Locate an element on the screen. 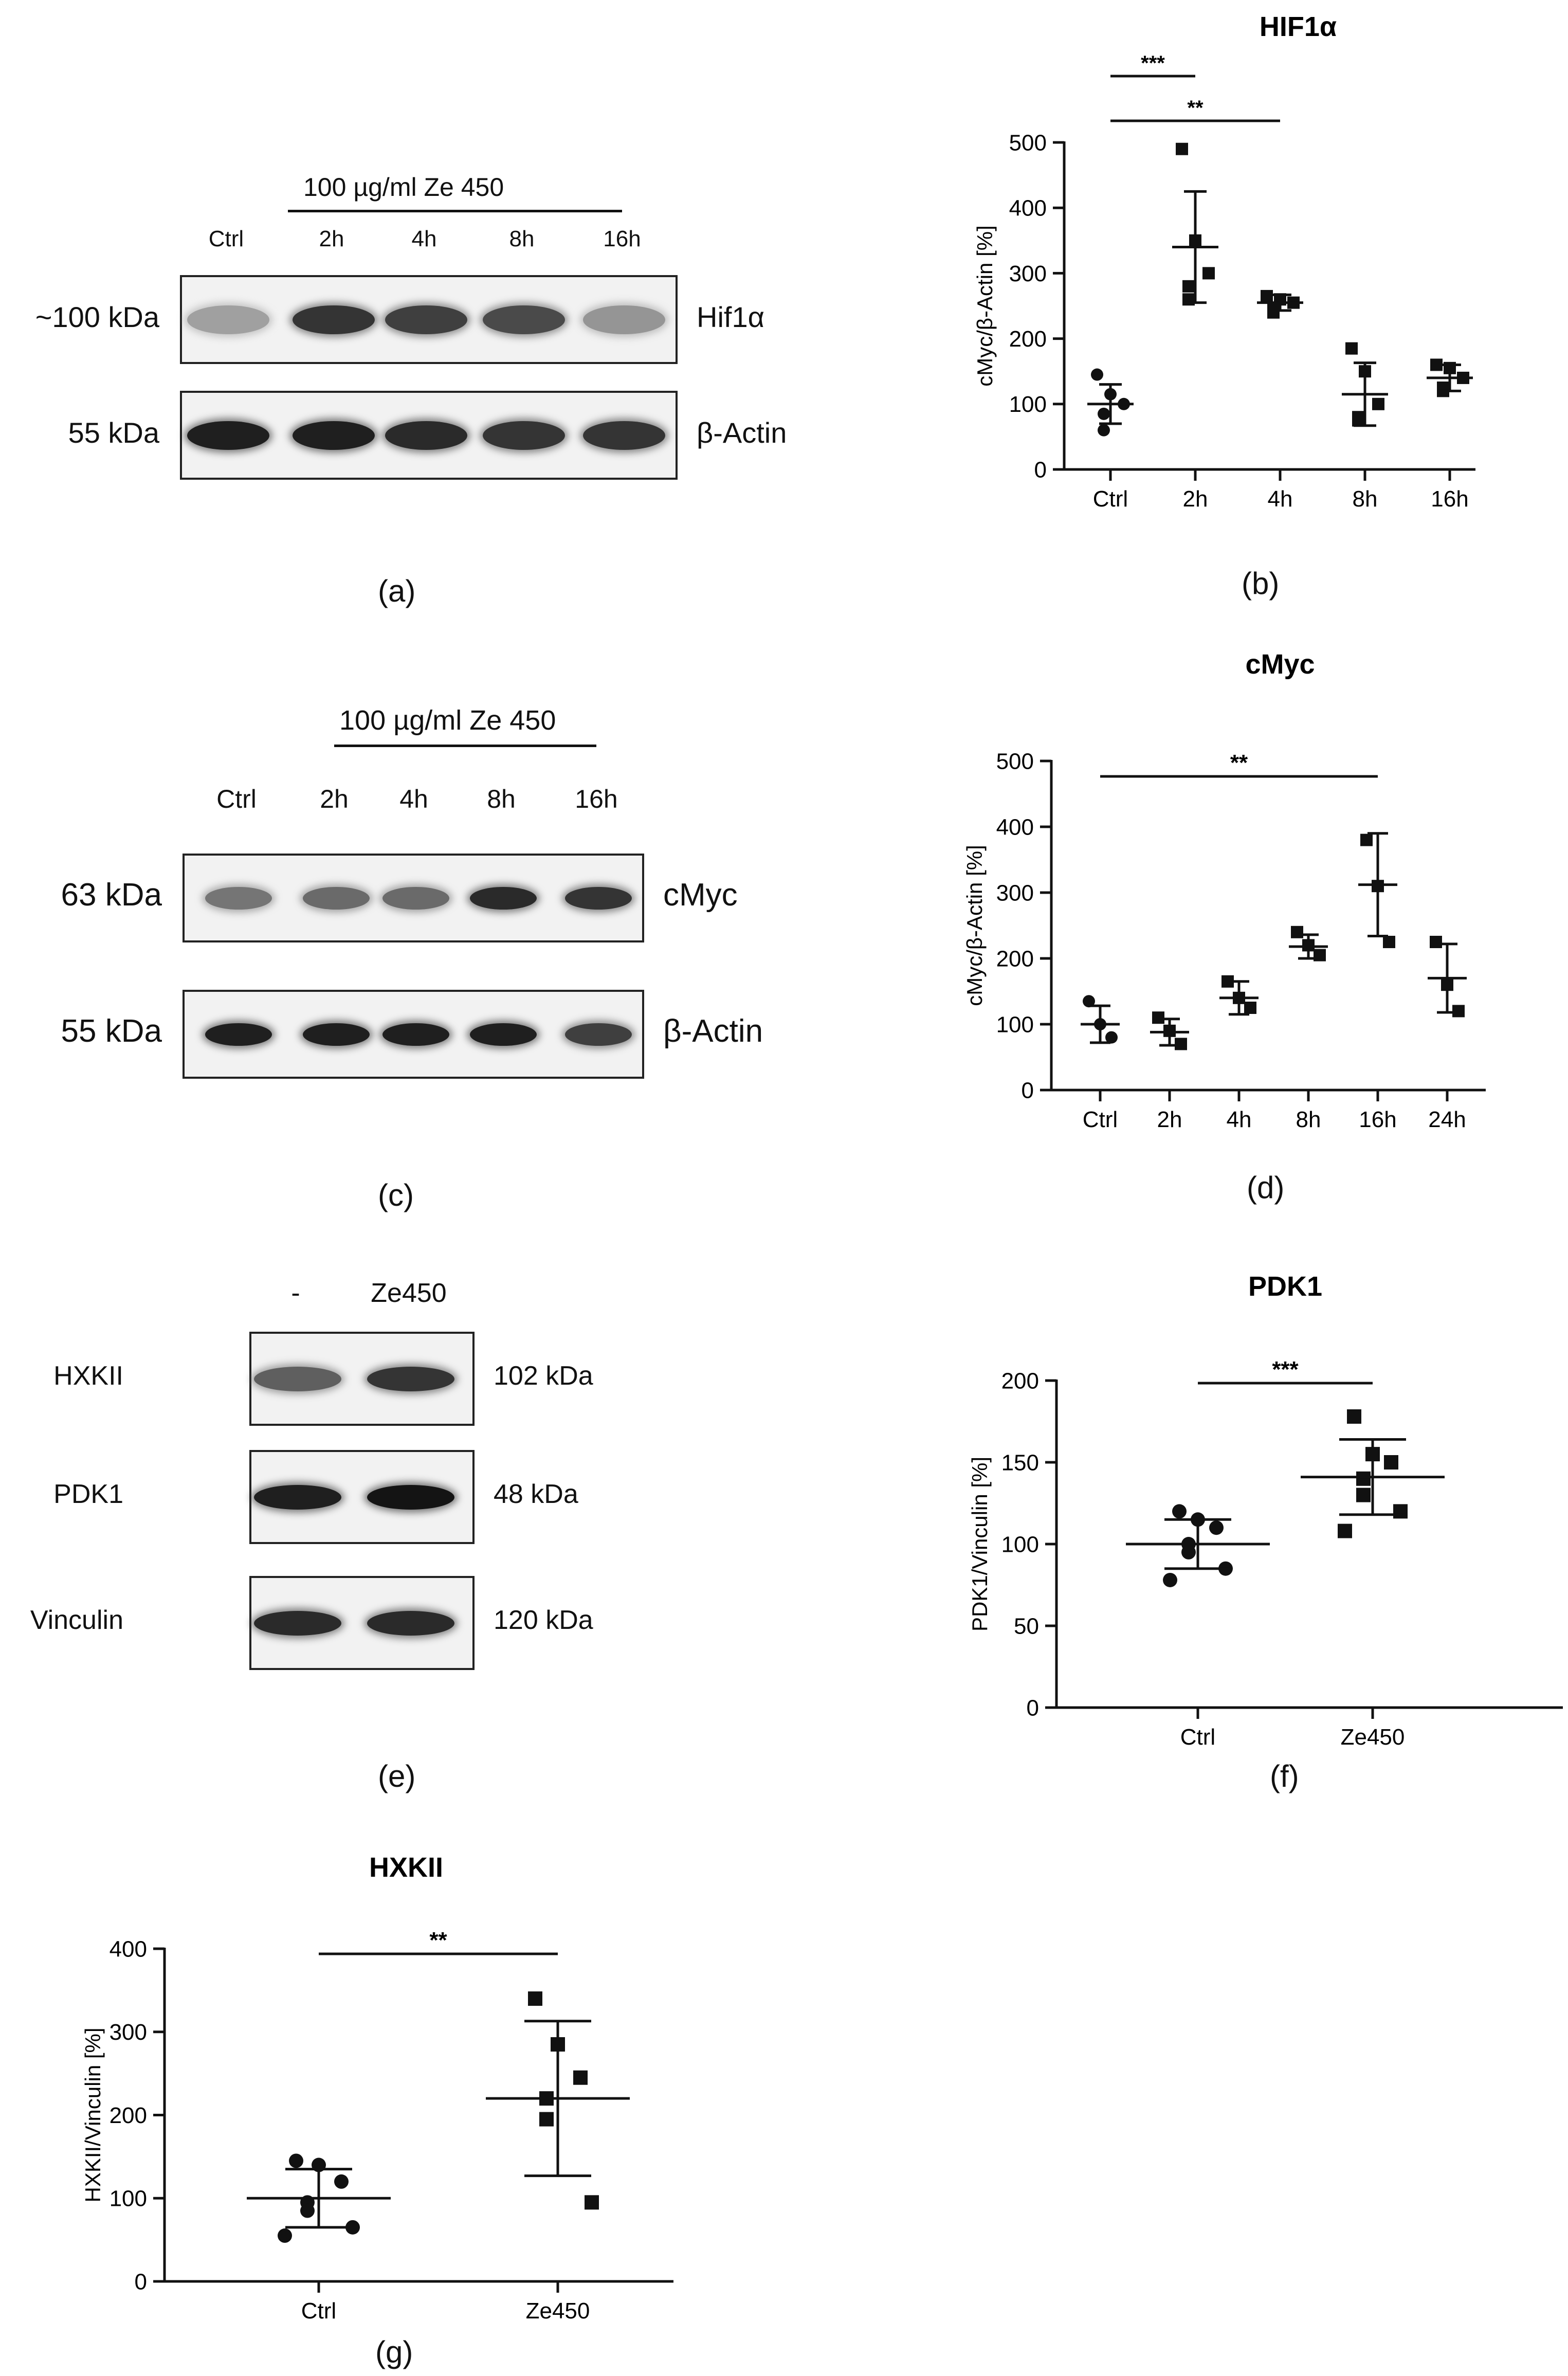 The height and width of the screenshot is (2376, 1568). protein-label: PDK1 is located at coordinates (88, 1494).